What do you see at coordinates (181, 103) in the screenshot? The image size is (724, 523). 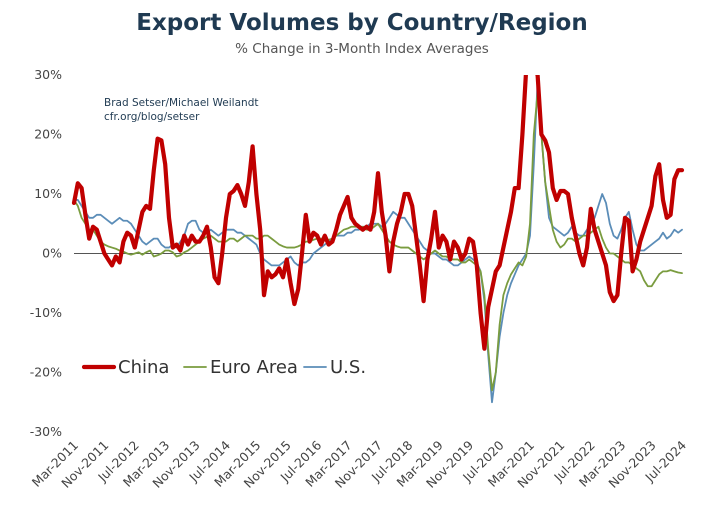 I see `source-line: Brad Setser/Michael Weilandt` at bounding box center [181, 103].